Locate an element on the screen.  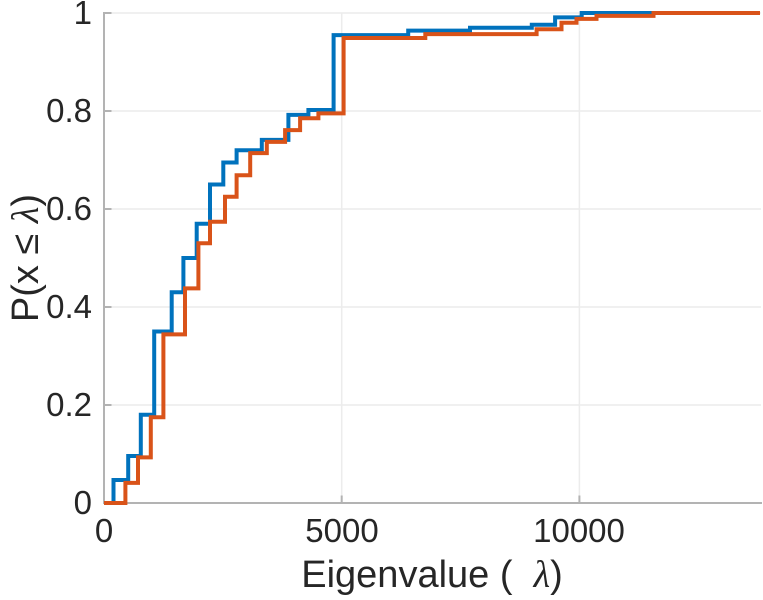
y-tick-0: 0 is located at coordinates (82, 502).